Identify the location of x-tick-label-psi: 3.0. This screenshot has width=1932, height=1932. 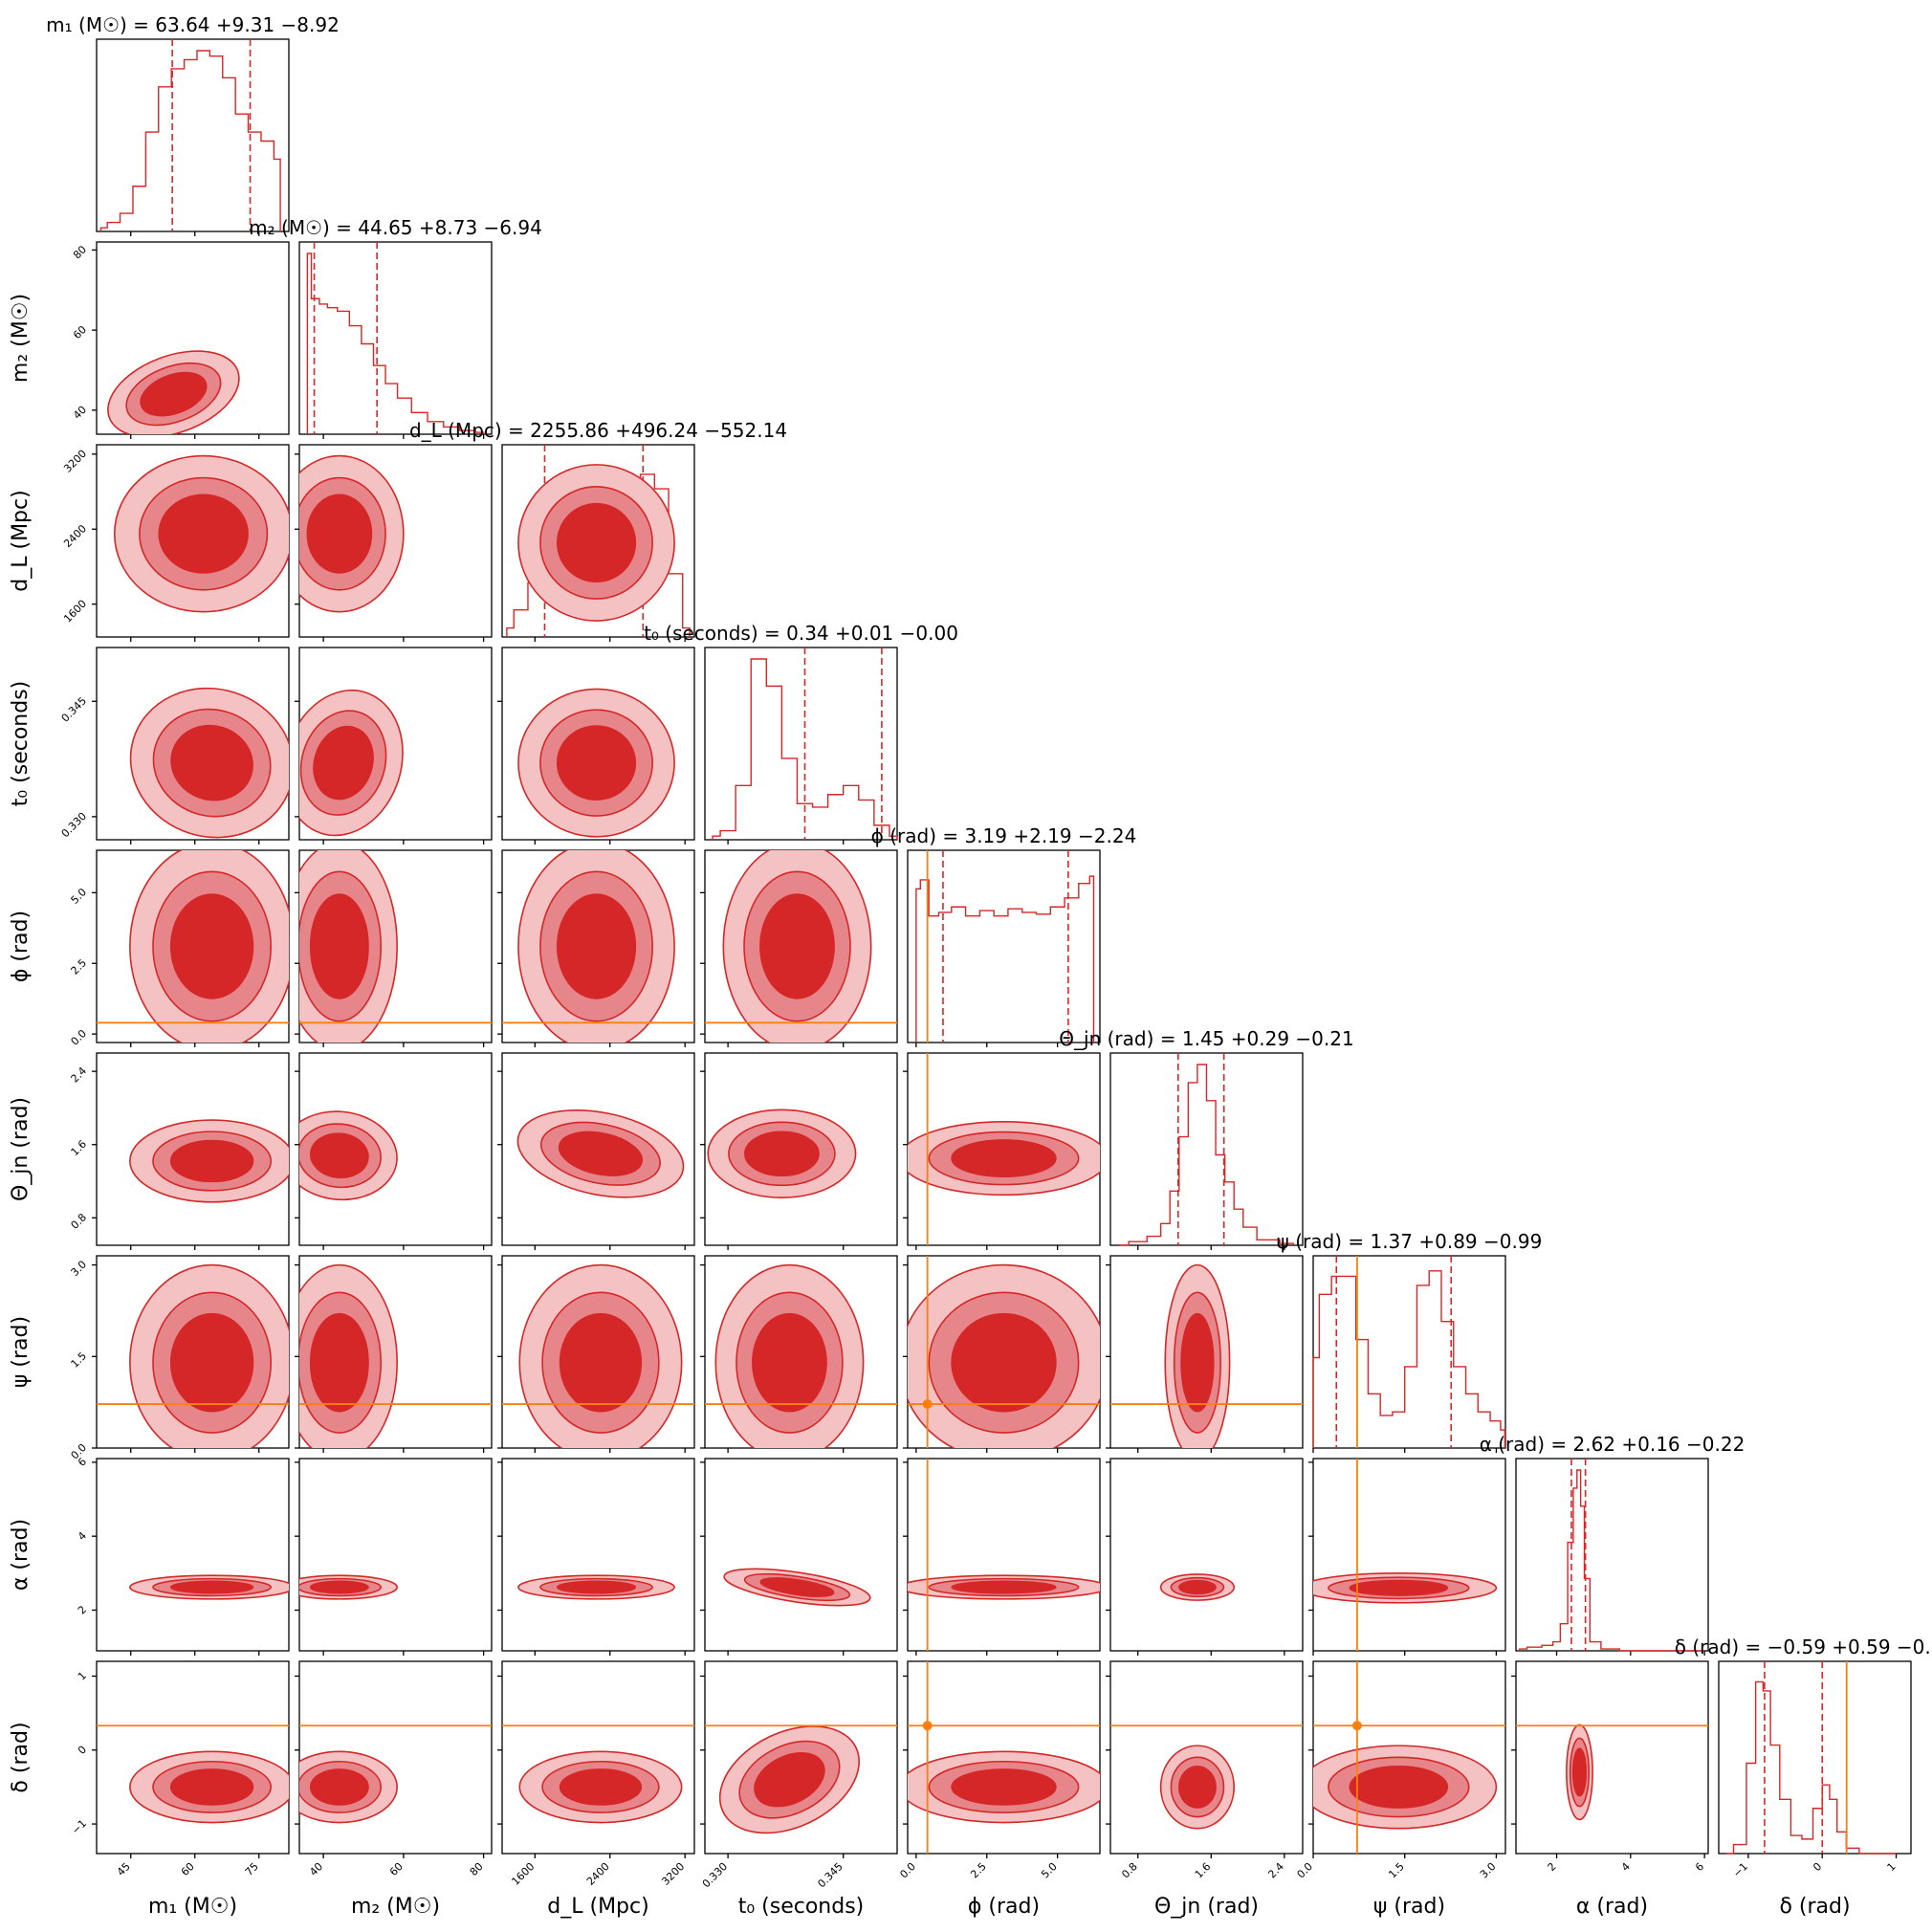
(1488, 1870).